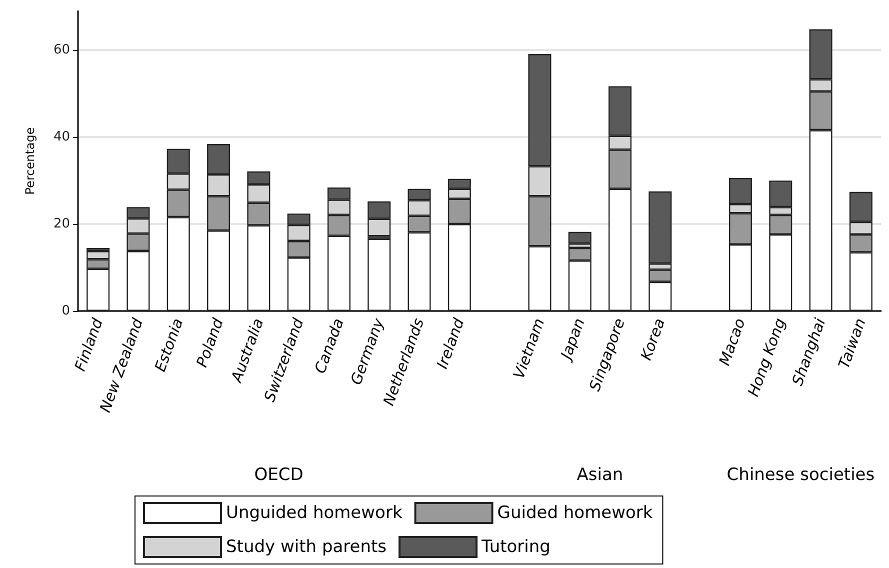  I want to click on y-tick-label: 60, so click(61, 50).